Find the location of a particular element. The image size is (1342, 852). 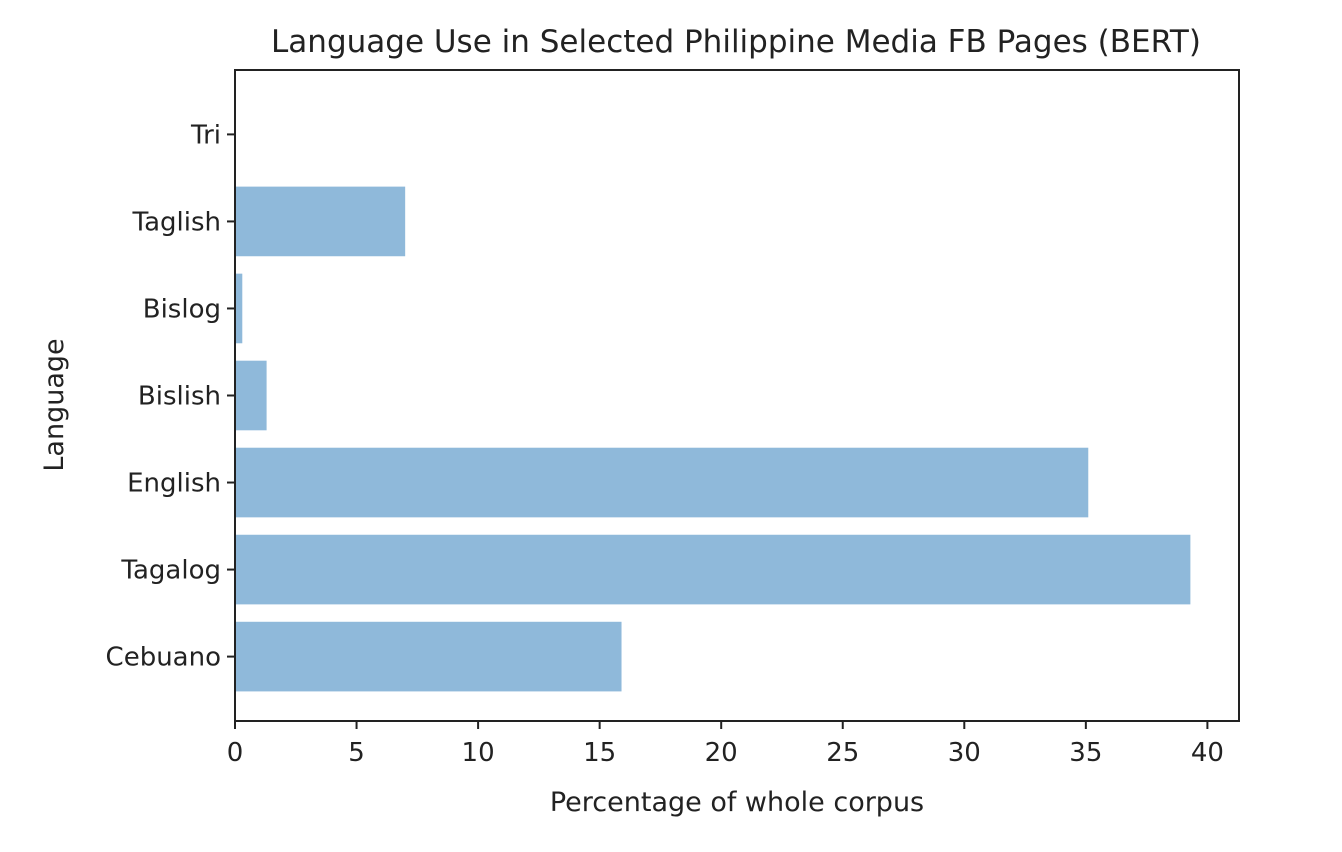

x-tick-label-0: 0 is located at coordinates (235, 753).